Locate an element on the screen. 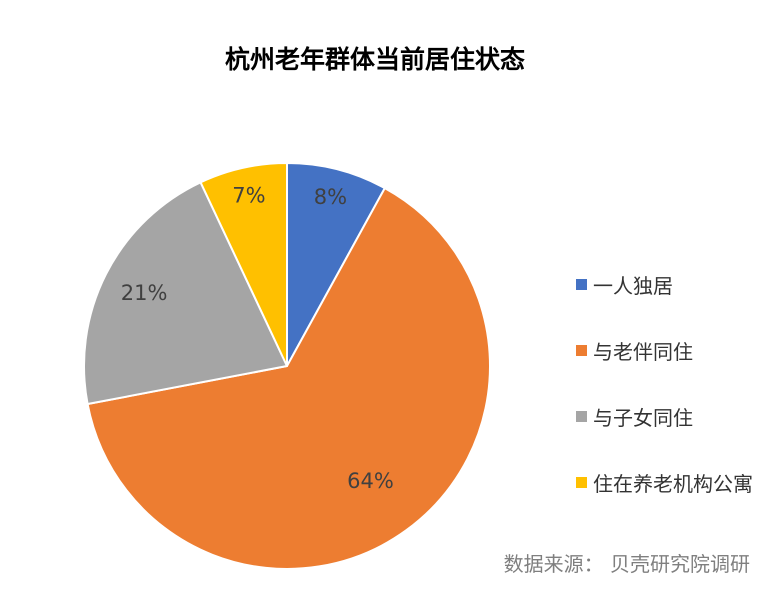 The height and width of the screenshot is (610, 782). legend-swatch-care-home is located at coordinates (581, 482).